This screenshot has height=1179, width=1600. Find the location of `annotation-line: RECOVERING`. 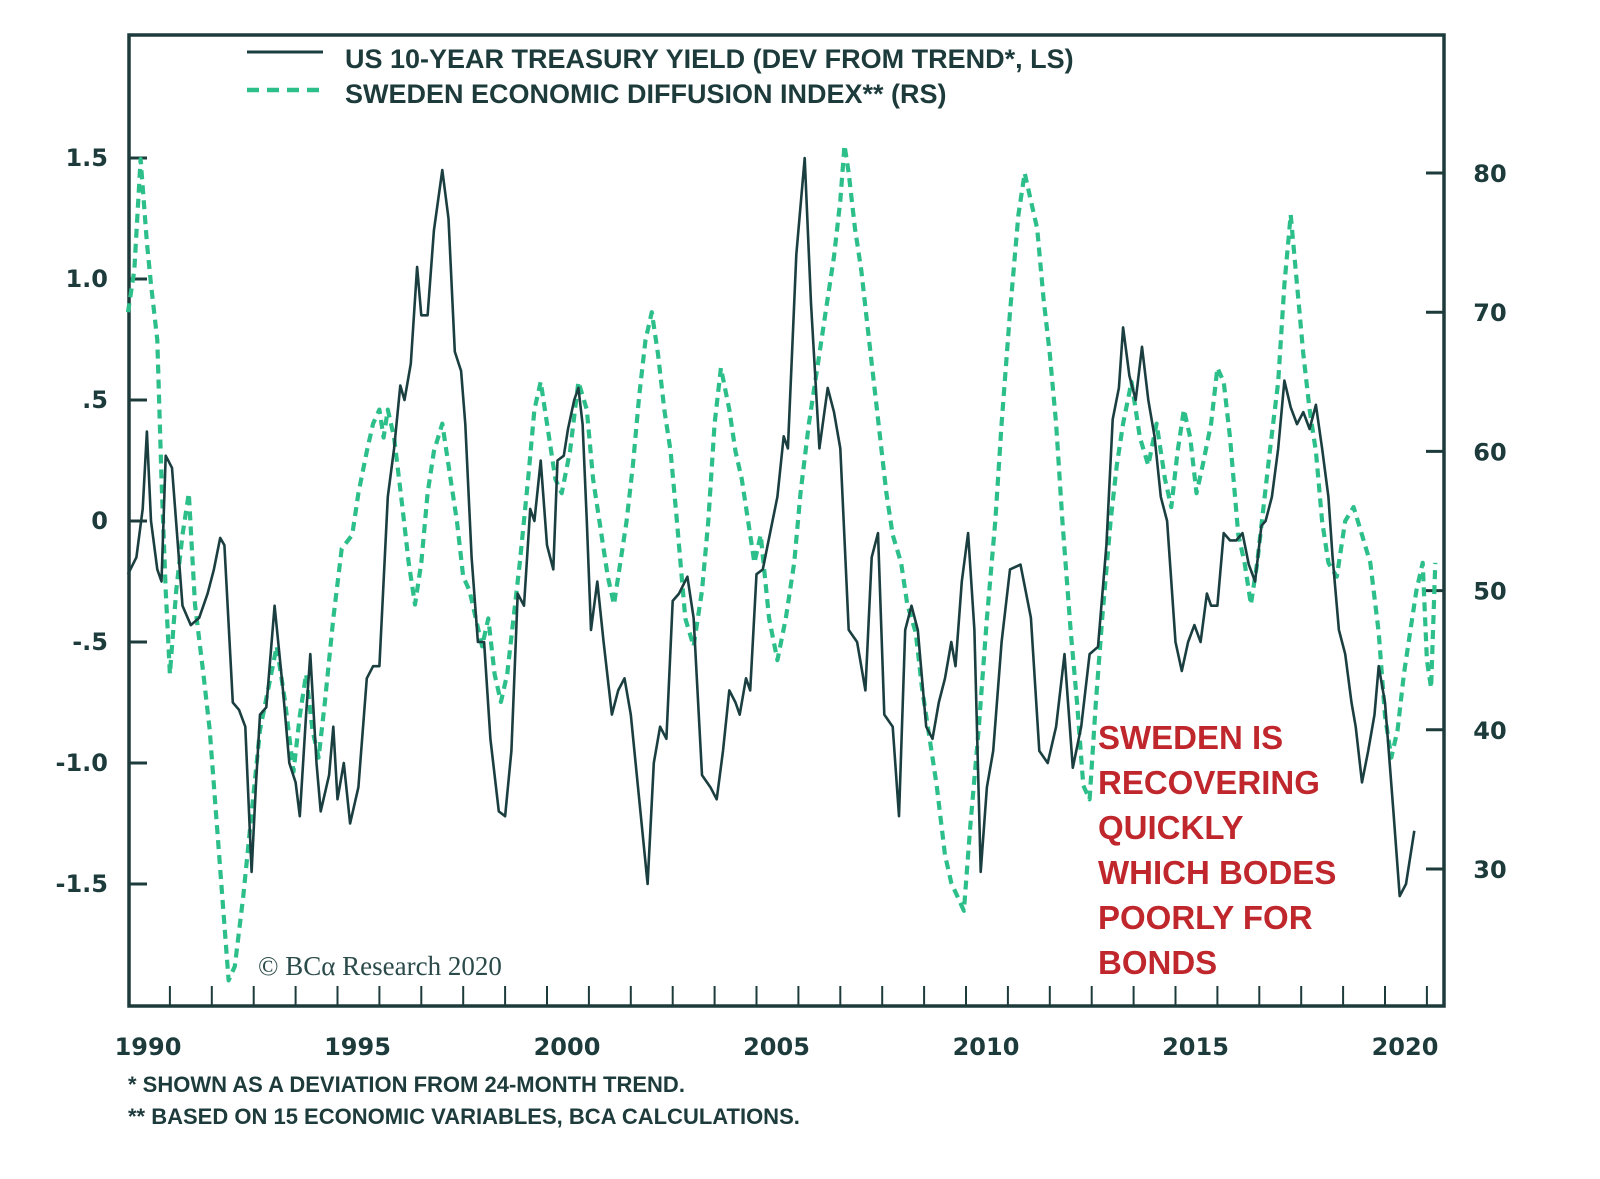

annotation-line: RECOVERING is located at coordinates (1209, 782).